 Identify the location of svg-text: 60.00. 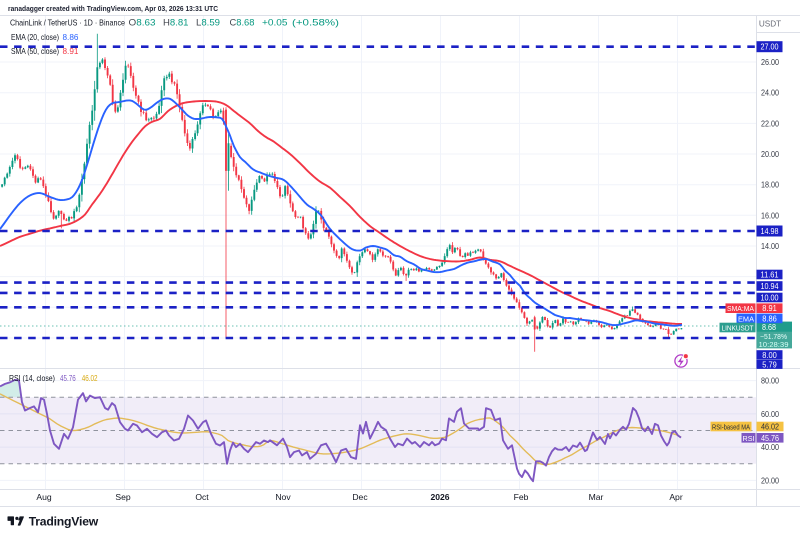
(770, 414).